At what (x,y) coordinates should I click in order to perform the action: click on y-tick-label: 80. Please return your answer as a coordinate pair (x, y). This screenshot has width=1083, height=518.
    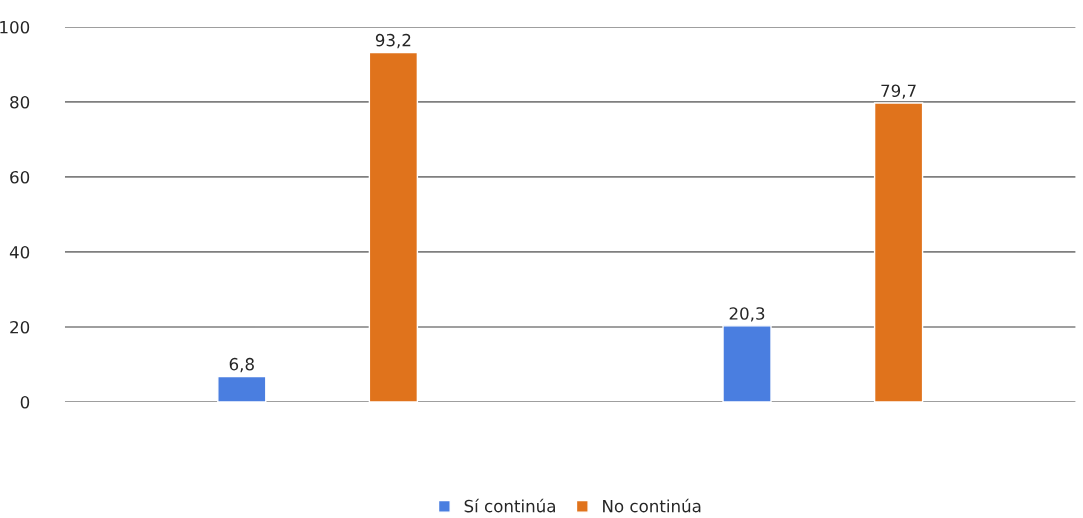
    Looking at the image, I should click on (20, 102).